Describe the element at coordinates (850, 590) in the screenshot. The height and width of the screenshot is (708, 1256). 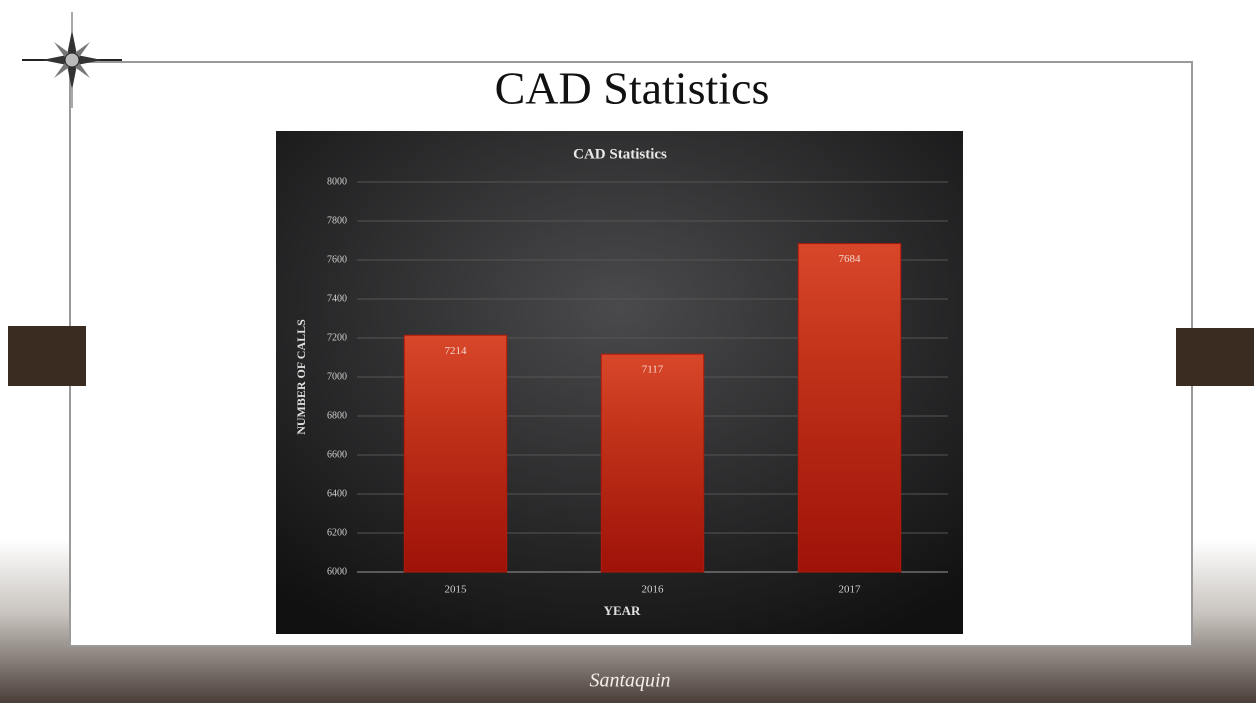
I see `x-tick-label: 2017` at that location.